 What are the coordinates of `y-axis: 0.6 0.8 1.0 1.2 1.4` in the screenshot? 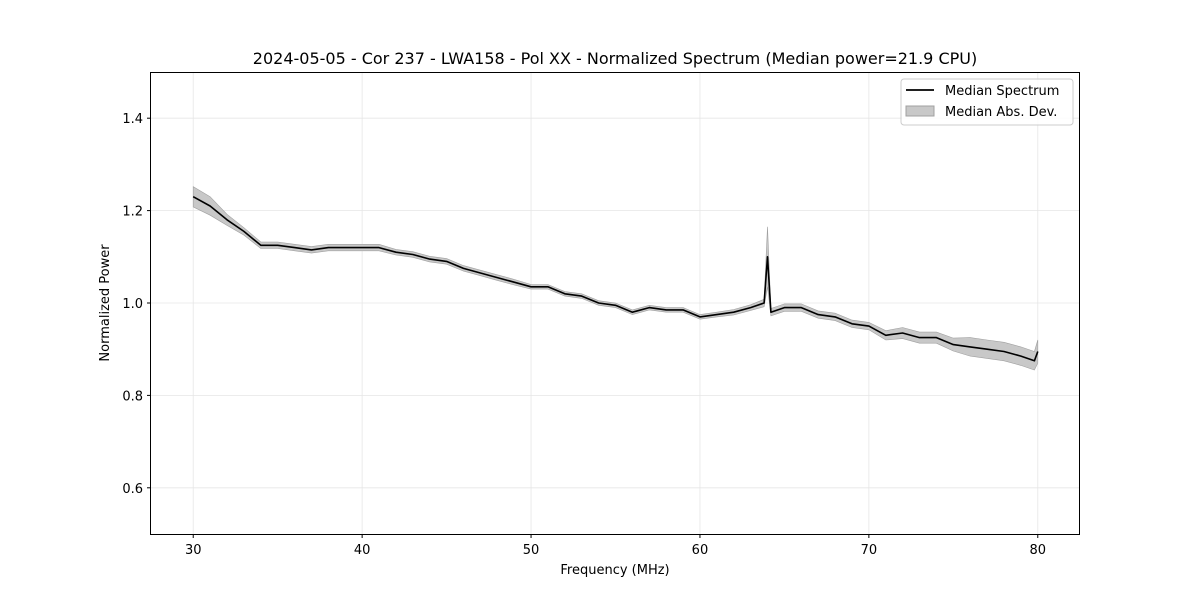 It's located at (136, 304).